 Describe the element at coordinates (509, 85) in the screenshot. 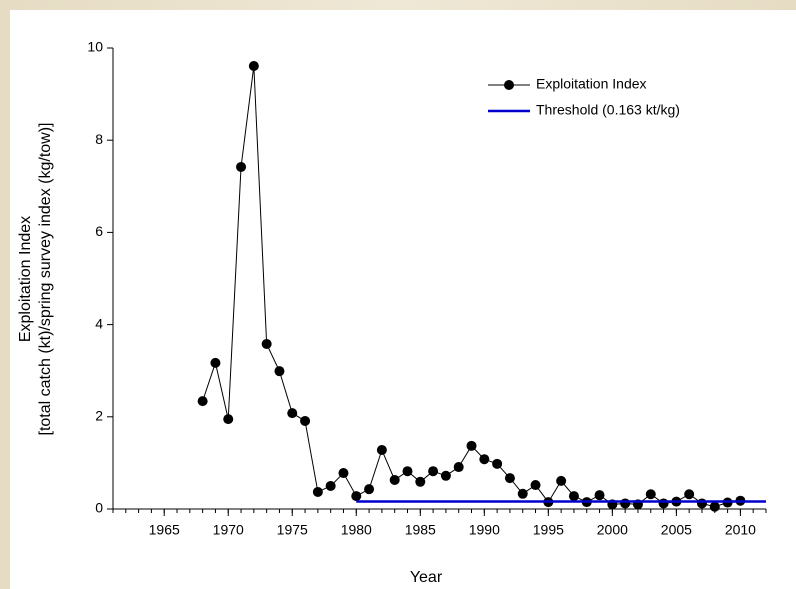

I see `legend-marker` at that location.